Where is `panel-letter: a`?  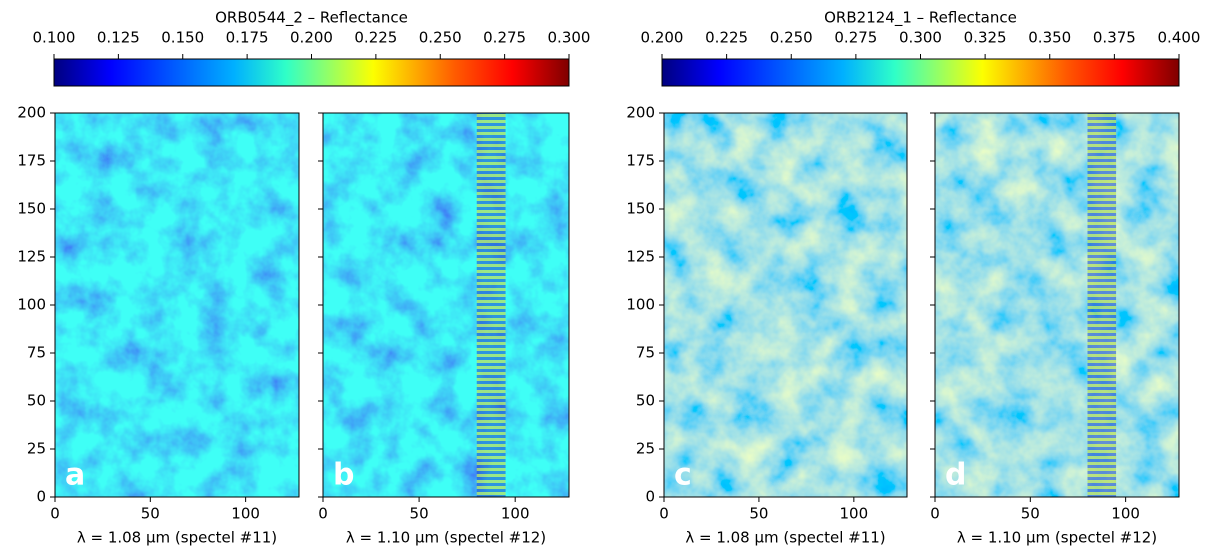
panel-letter: a is located at coordinates (75, 475).